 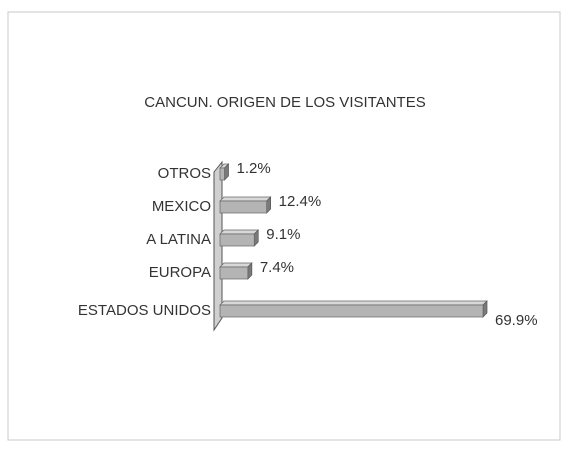 I want to click on value-label: 1.2%, so click(x=254, y=168).